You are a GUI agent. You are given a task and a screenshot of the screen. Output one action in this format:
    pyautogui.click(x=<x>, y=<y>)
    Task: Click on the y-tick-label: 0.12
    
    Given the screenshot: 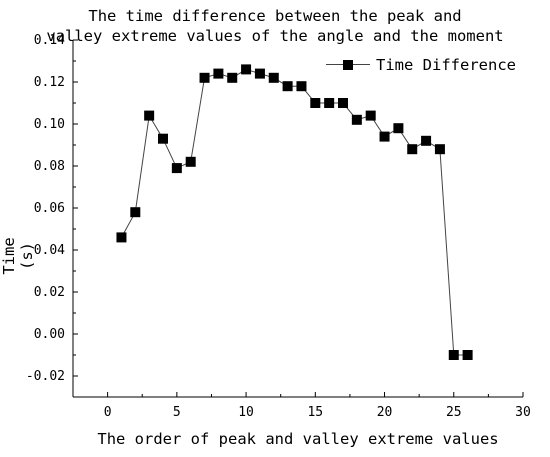 What is the action you would take?
    pyautogui.click(x=49, y=82)
    